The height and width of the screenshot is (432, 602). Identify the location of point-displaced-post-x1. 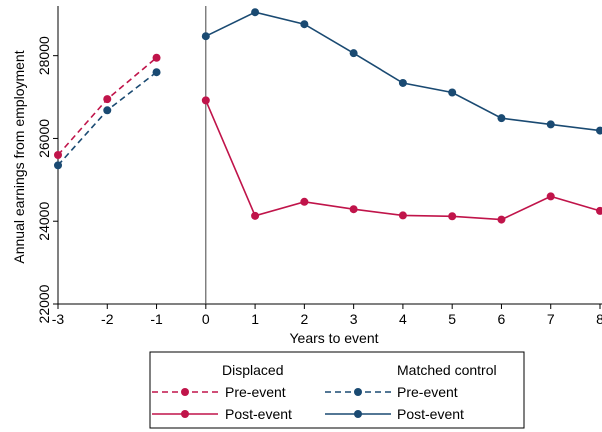
(255, 215).